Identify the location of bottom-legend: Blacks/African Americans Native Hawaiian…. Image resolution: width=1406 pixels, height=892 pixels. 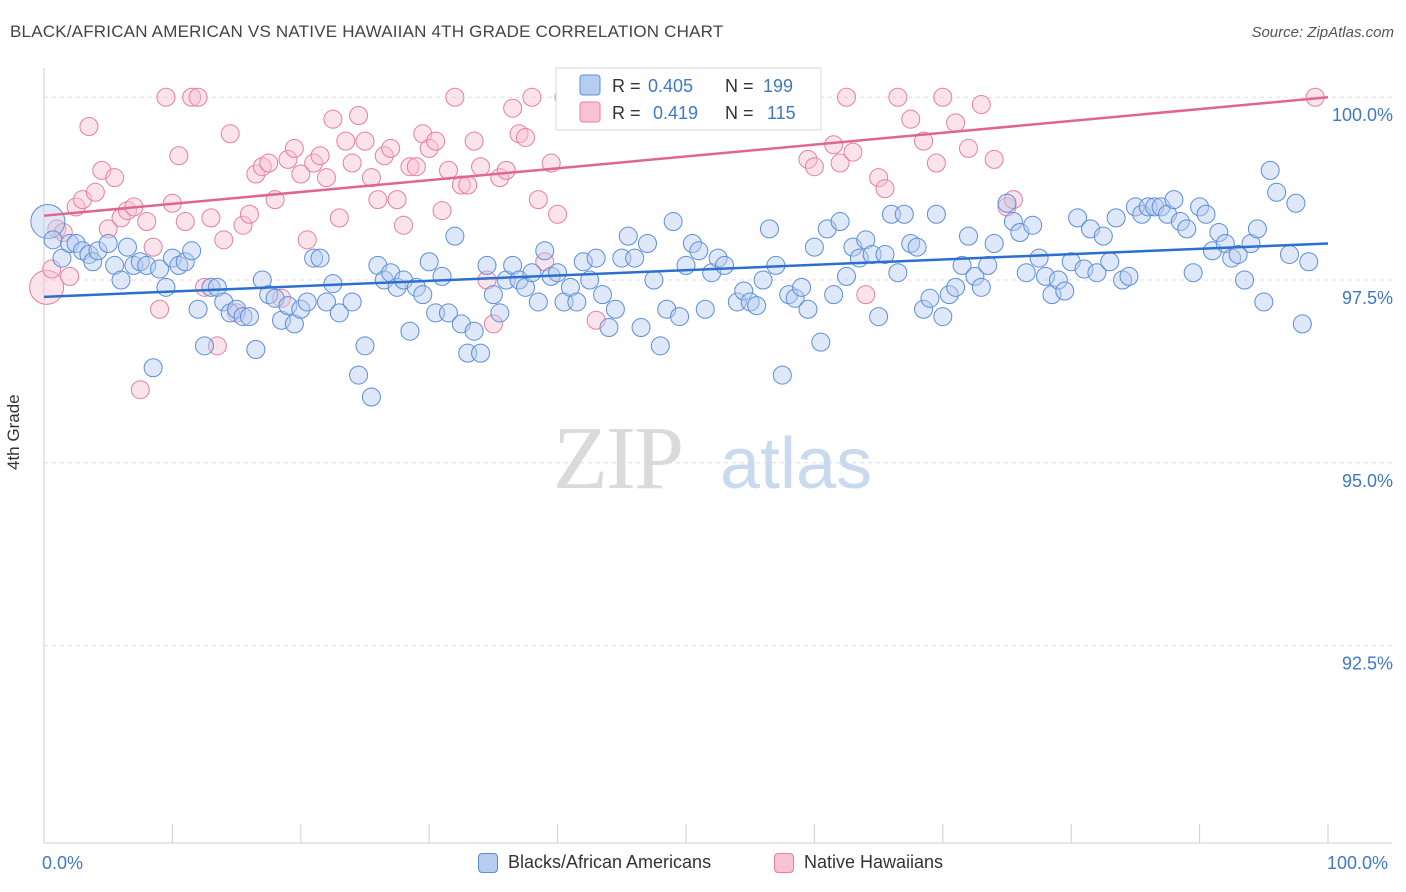
(703, 865).